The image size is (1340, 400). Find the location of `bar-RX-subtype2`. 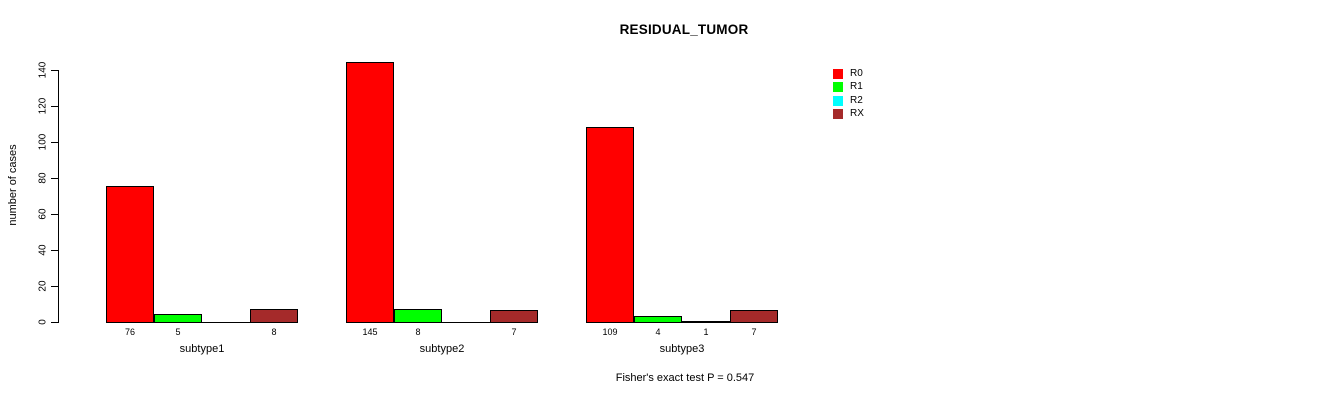

bar-RX-subtype2 is located at coordinates (514, 316).